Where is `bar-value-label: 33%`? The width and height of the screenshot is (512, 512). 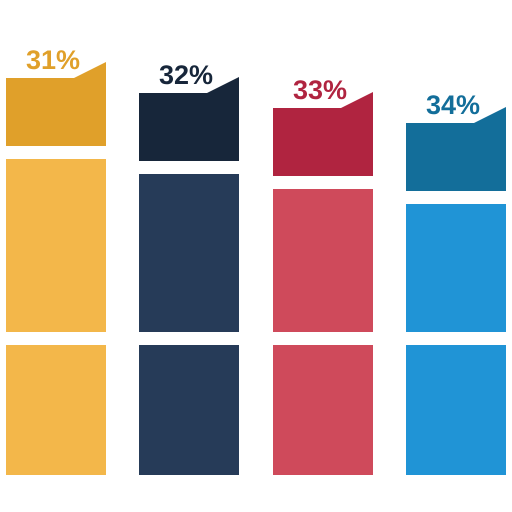
bar-value-label: 33% is located at coordinates (320, 90).